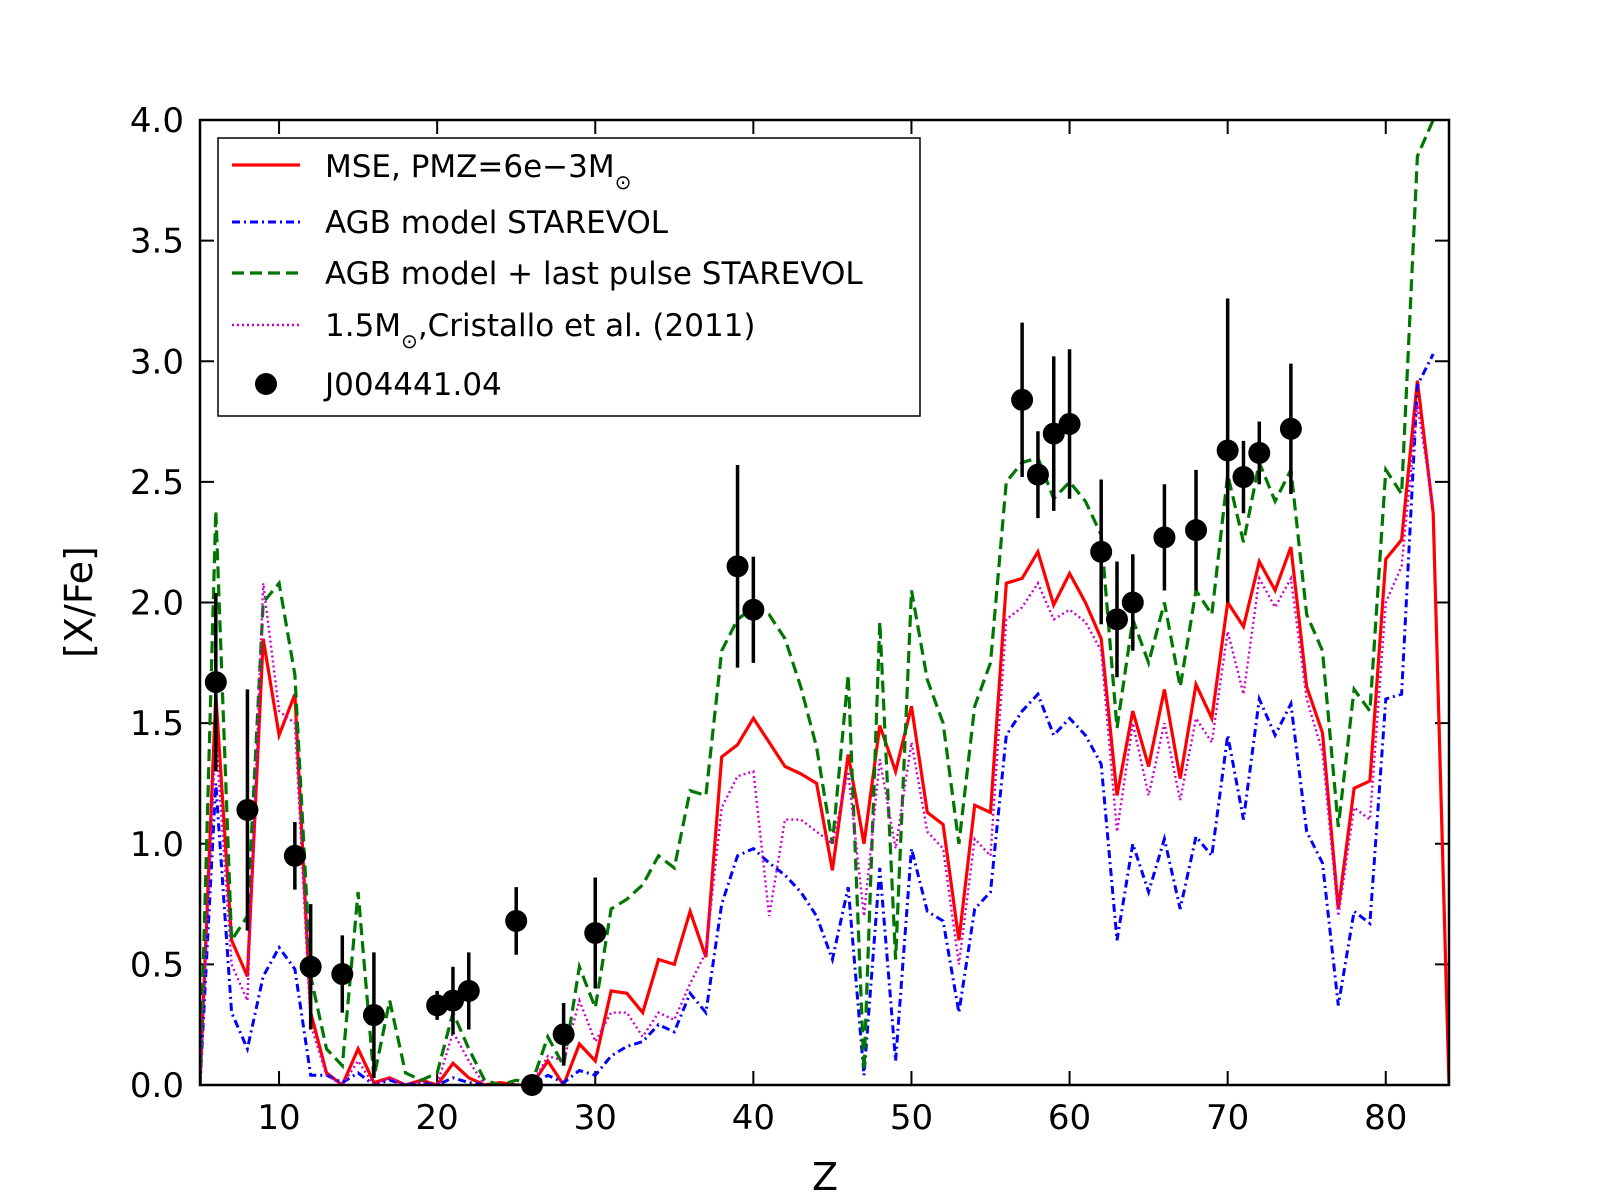 This screenshot has height=1200, width=1600. Describe the element at coordinates (911, 1118) in the screenshot. I see `x-tick-label: 50` at that location.